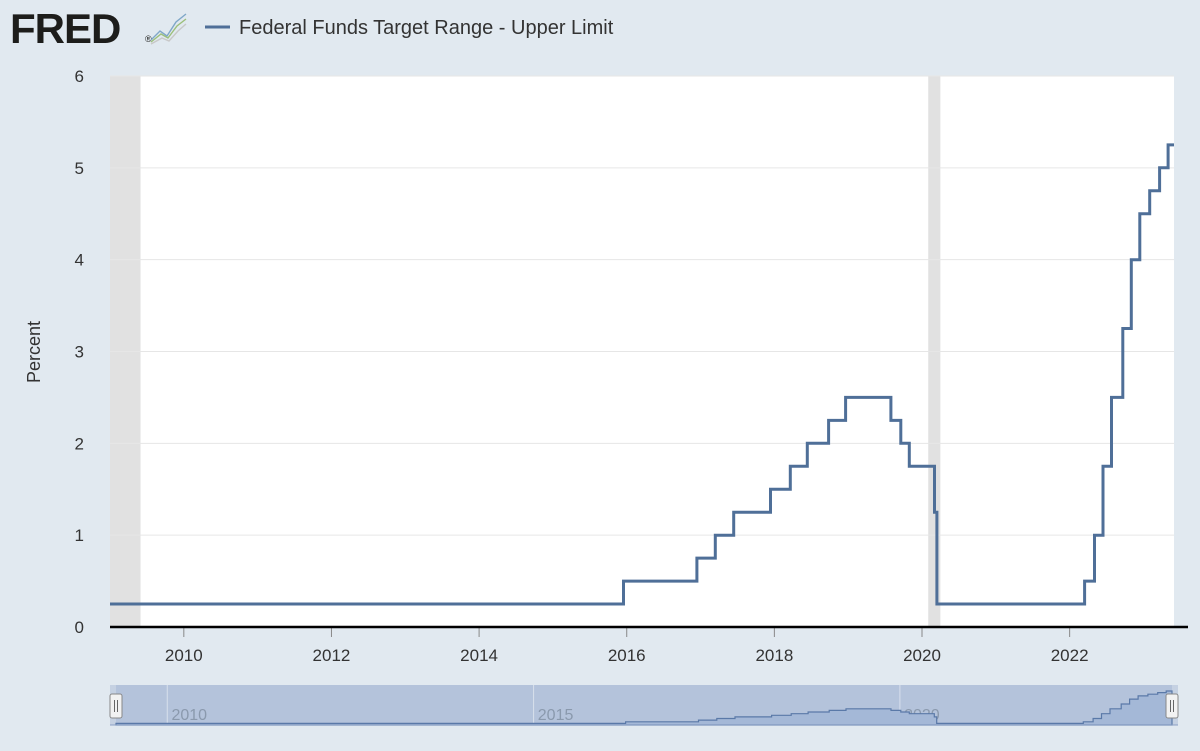 The height and width of the screenshot is (751, 1200). Describe the element at coordinates (79, 76) in the screenshot. I see `y-tick-label-6: 6` at that location.